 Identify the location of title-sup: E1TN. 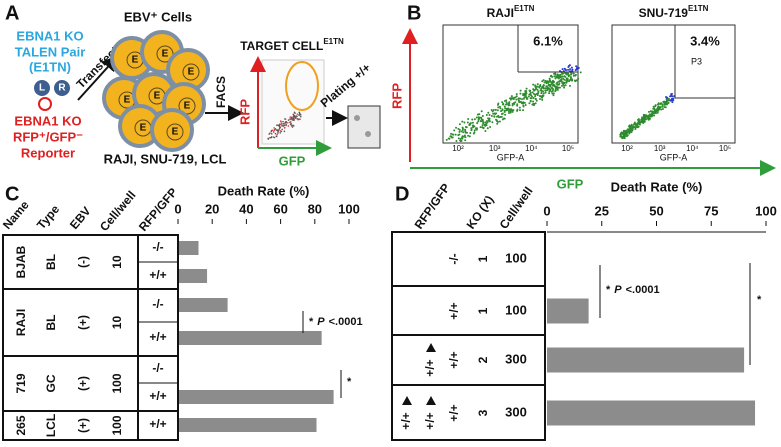
(524, 8).